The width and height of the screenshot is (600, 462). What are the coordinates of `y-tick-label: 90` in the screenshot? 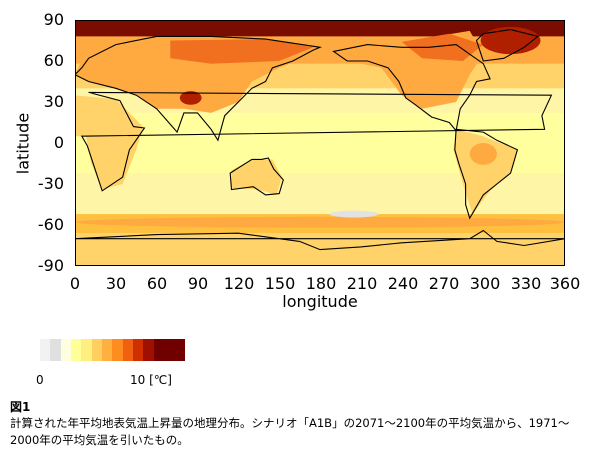 It's located at (53, 19).